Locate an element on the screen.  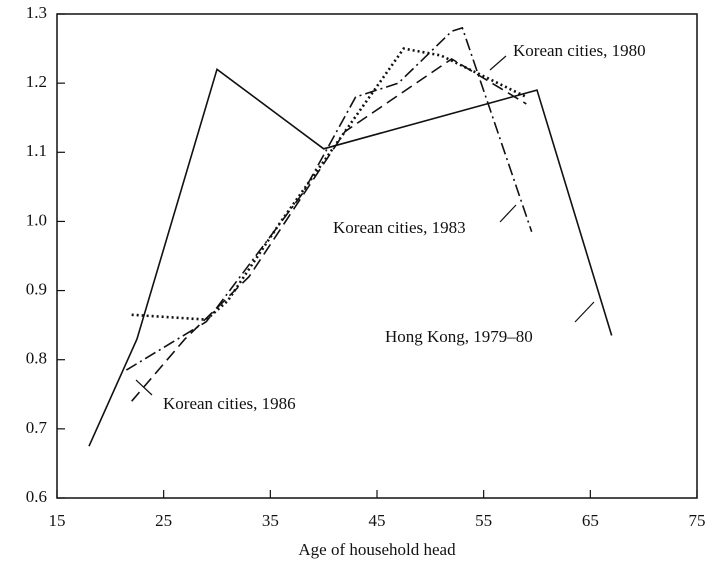
series-label: Hong Kong, 1979–80 is located at coordinates (459, 336).